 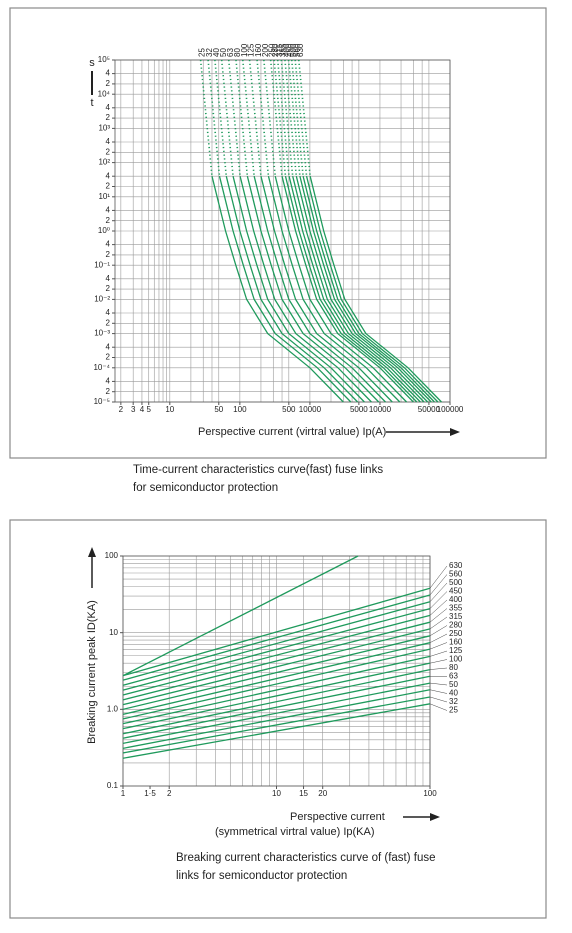 What do you see at coordinates (91, 103) in the screenshot?
I see `y-axis-label: t` at bounding box center [91, 103].